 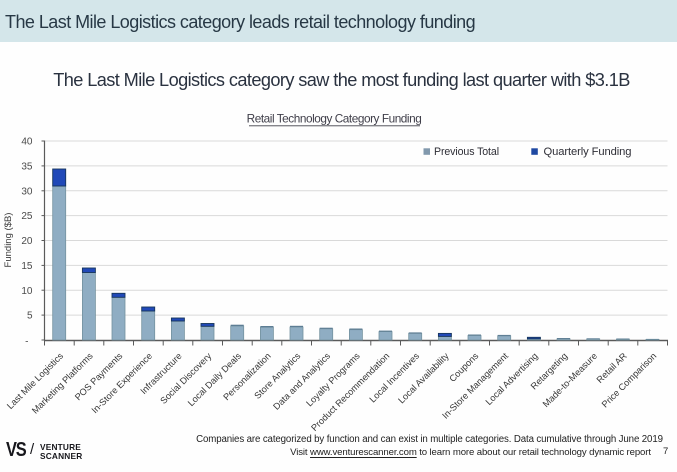 What do you see at coordinates (215, 380) in the screenshot?
I see `svg-text: Local Daily Deals` at bounding box center [215, 380].